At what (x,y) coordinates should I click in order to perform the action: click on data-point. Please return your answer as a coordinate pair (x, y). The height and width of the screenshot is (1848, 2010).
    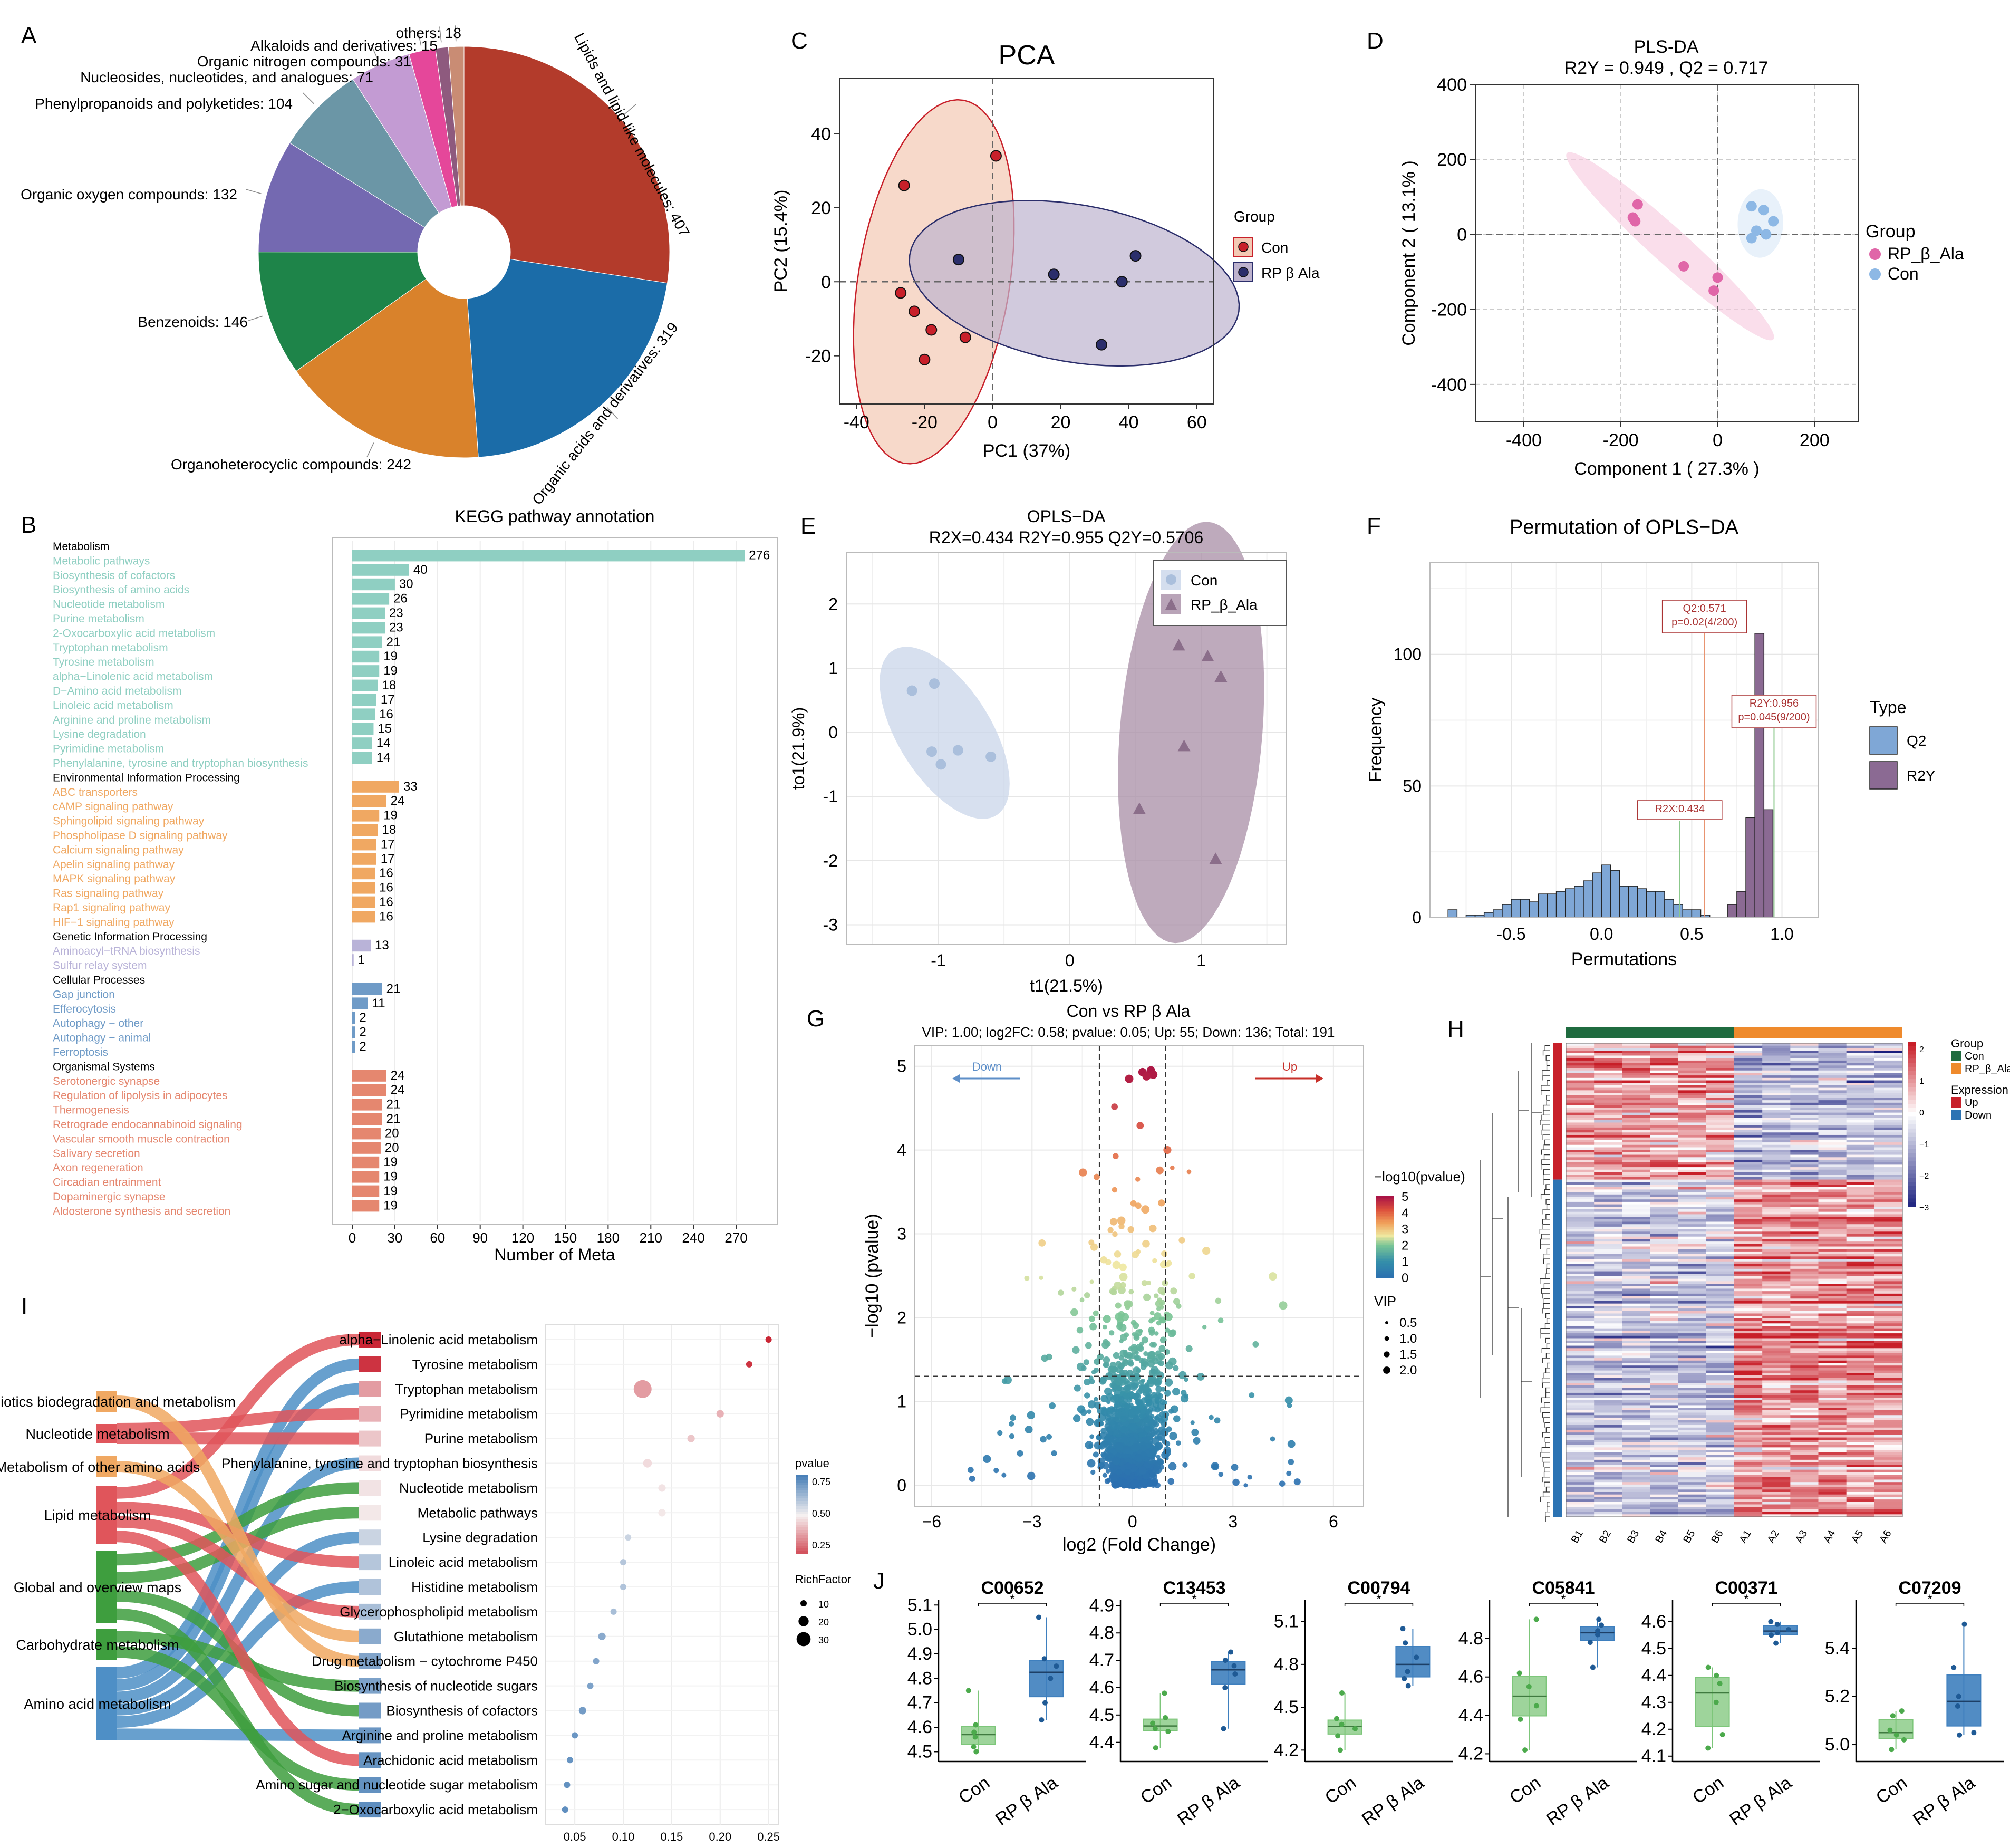
    Looking at the image, I should click on (1155, 1748).